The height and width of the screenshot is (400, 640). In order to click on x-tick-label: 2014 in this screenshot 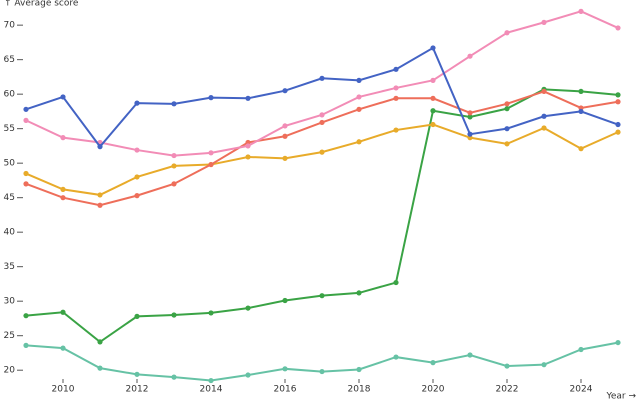, I will do `click(211, 390)`.